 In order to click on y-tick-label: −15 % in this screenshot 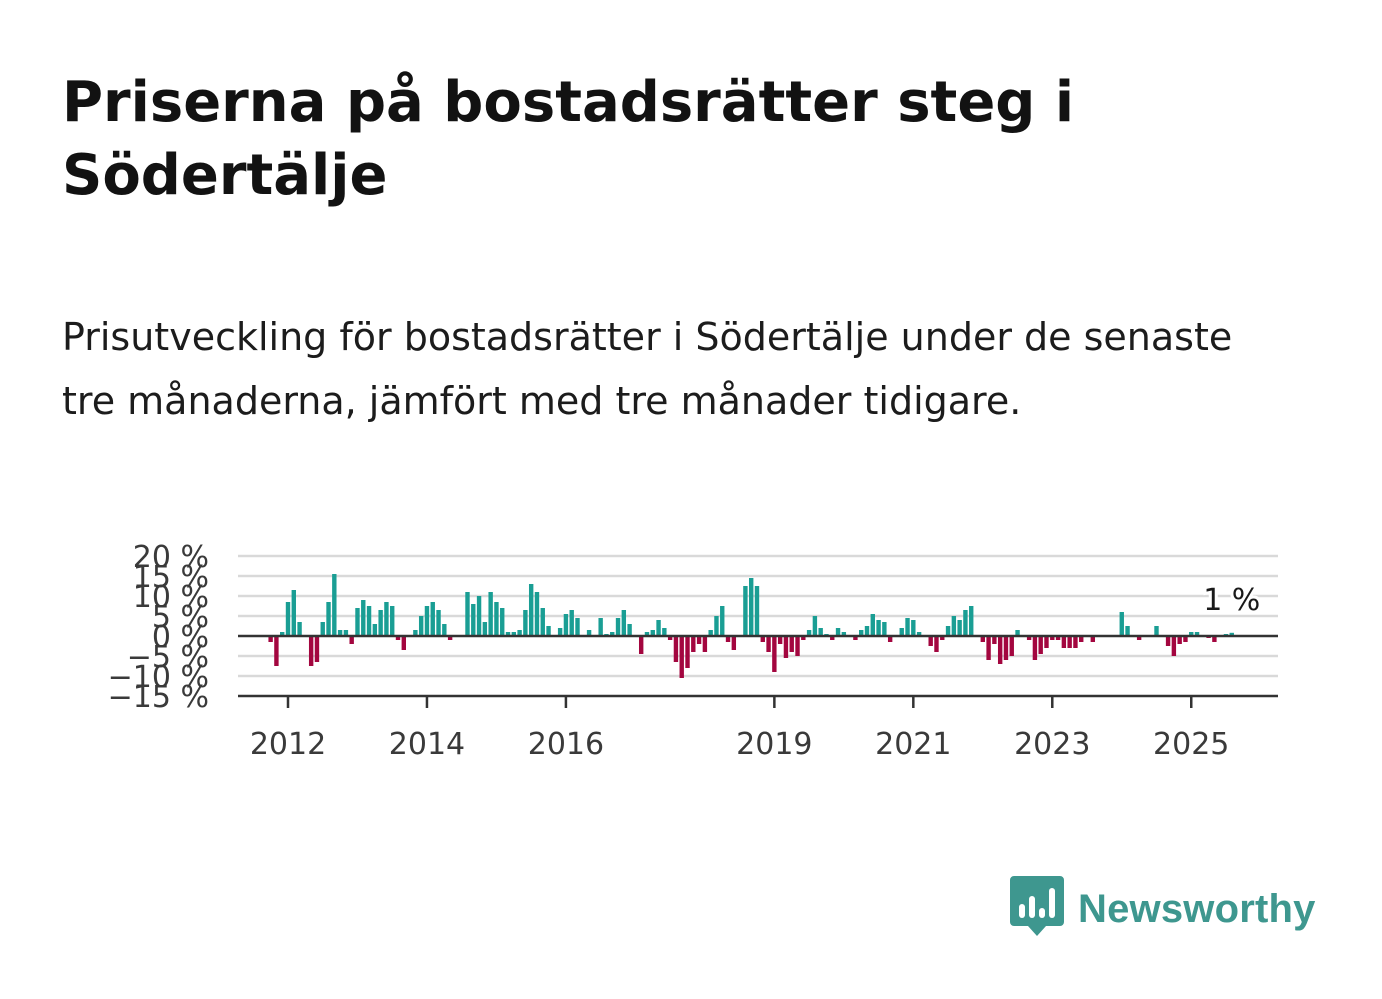, I will do `click(158, 697)`.